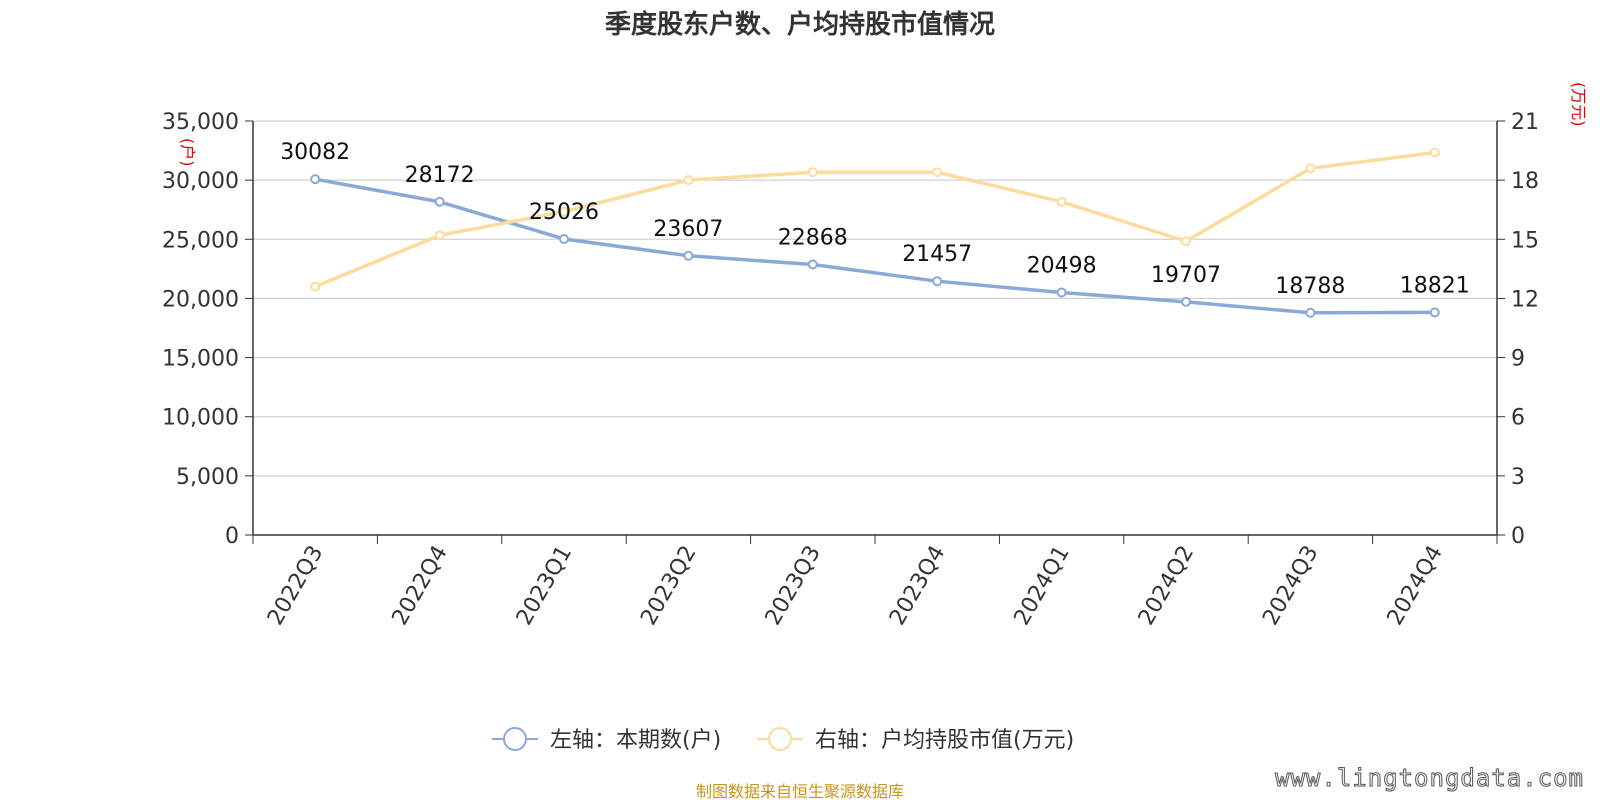 The height and width of the screenshot is (800, 1600). Describe the element at coordinates (1166, 586) in the screenshot. I see `x-axis-tick-label: 2024Q2` at that location.